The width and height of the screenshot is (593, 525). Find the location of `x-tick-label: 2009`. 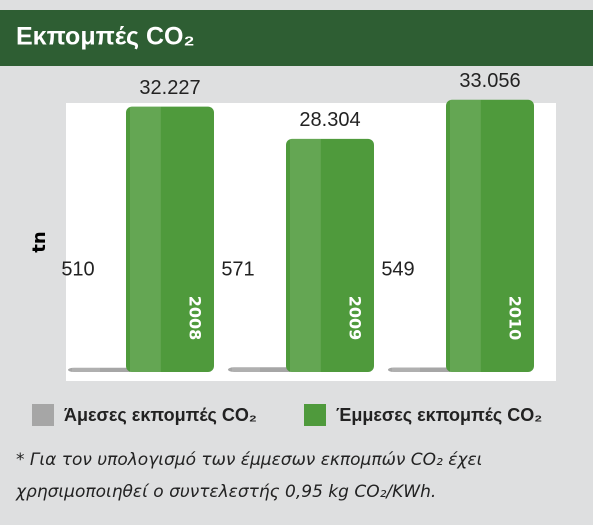

x-tick-label: 2009 is located at coordinates (355, 318).